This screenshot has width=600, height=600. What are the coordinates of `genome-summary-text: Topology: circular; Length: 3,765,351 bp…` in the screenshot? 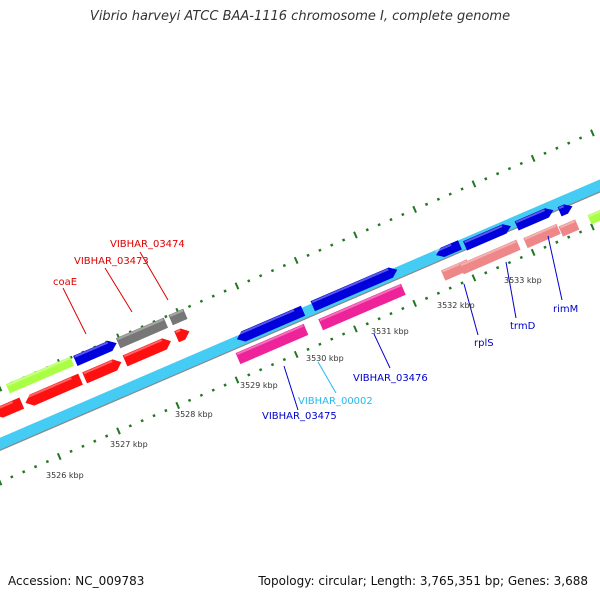 It's located at (423, 581).